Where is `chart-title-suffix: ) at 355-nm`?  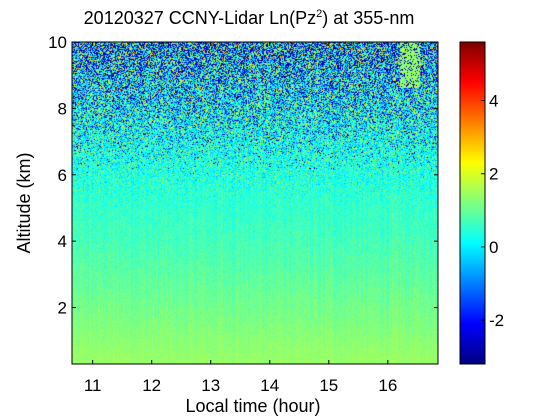
chart-title-suffix: ) at 355-nm is located at coordinates (368, 18).